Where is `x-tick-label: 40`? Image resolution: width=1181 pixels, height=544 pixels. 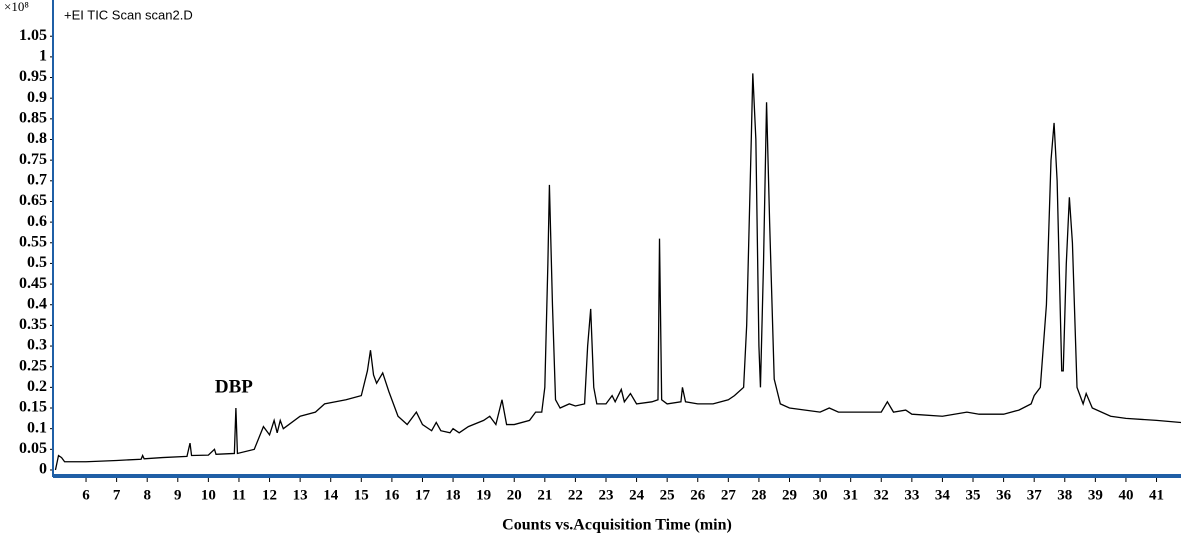
x-tick-label: 40 is located at coordinates (1125, 495).